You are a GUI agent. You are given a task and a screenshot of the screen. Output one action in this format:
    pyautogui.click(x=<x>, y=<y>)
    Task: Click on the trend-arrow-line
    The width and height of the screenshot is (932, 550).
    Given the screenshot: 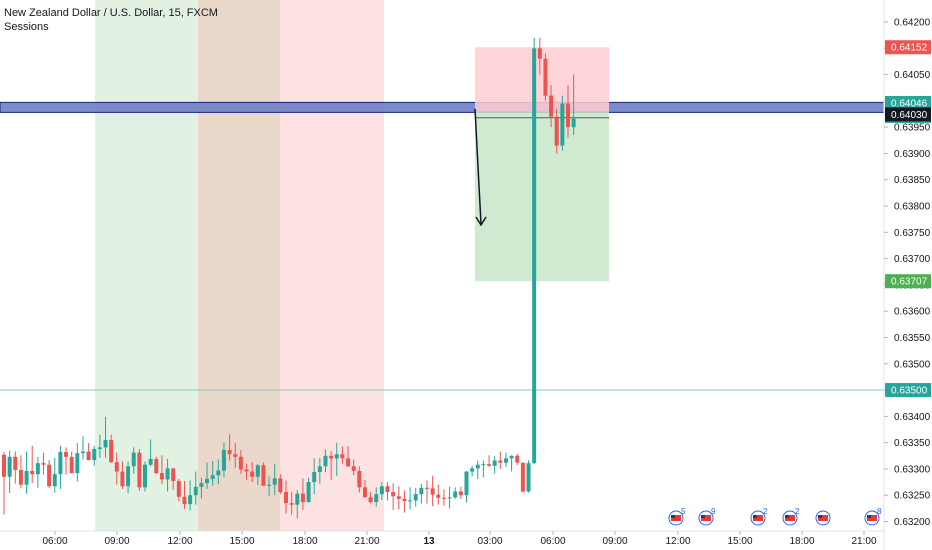 What is the action you would take?
    pyautogui.click(x=478, y=166)
    